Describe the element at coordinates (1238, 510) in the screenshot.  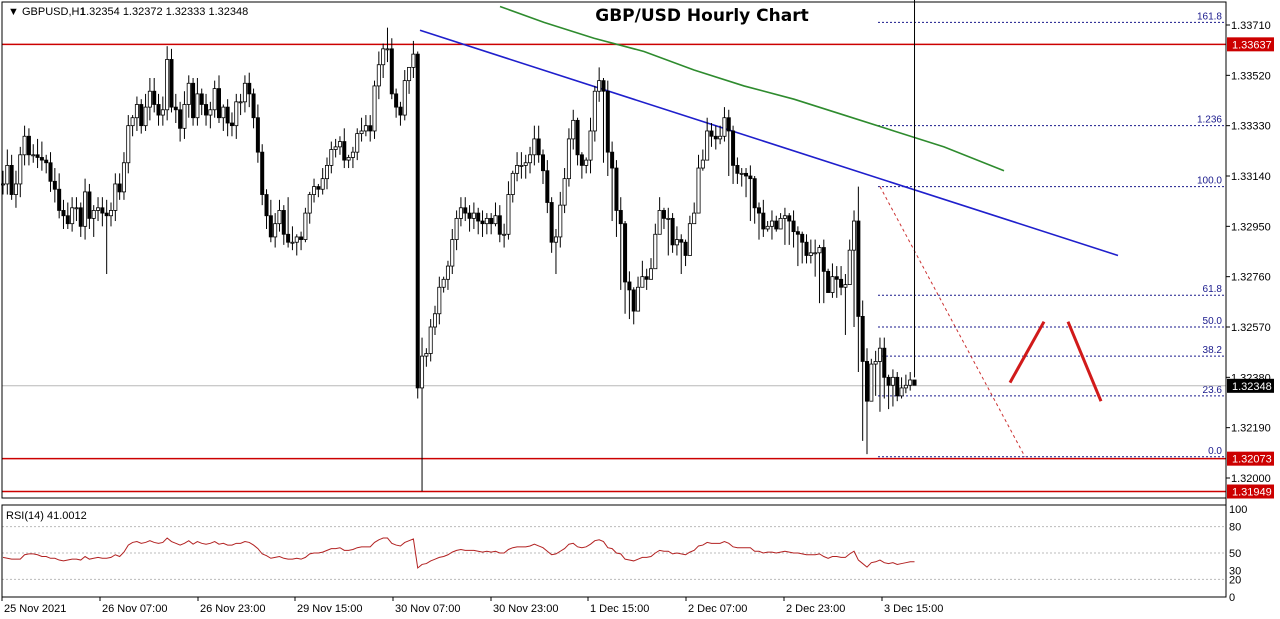
I see `rsi-tick-label: 100` at that location.